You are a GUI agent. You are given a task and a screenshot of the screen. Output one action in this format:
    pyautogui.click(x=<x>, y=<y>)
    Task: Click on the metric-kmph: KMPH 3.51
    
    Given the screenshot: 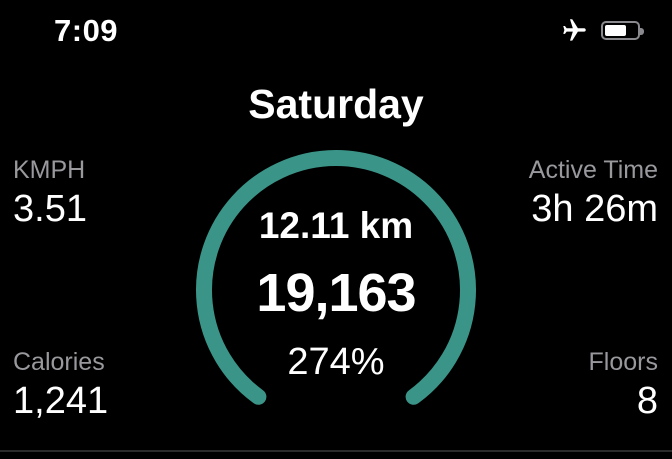 What is the action you would take?
    pyautogui.click(x=50, y=193)
    